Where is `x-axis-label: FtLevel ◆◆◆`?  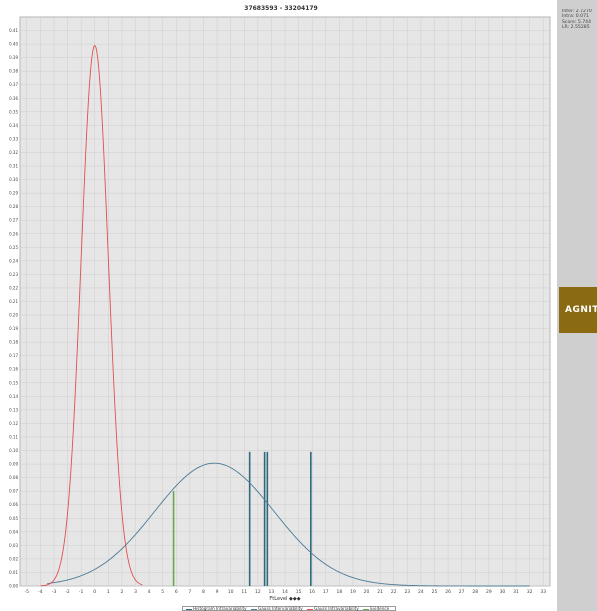
x-axis-label: FtLevel ◆◆◆ is located at coordinates (284, 599).